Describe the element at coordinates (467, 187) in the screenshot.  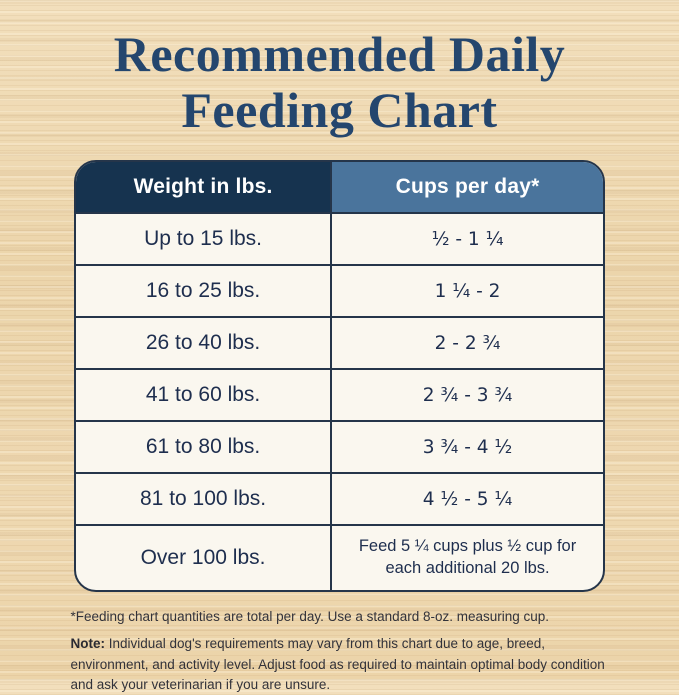
I see `column-header-cups: Cups per day*` at that location.